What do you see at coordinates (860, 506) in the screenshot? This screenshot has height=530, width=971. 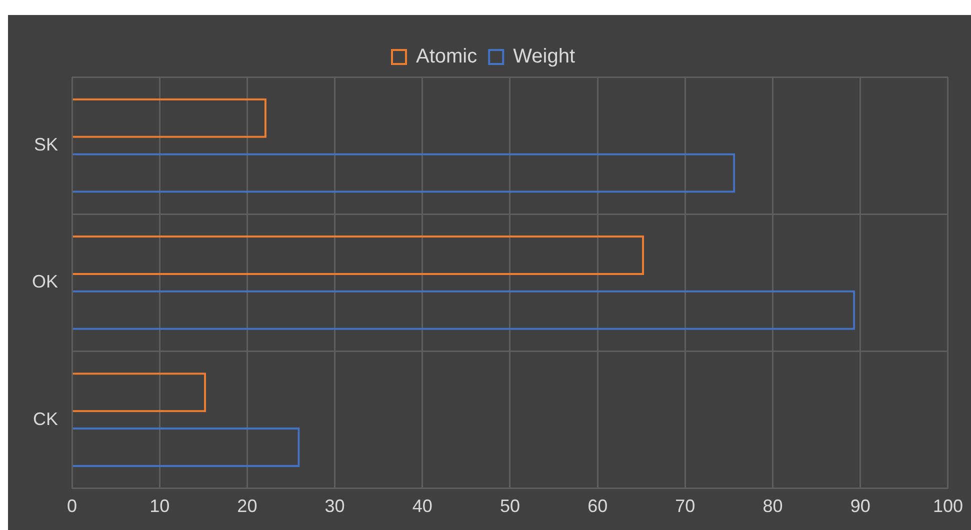 I see `x-tick-label: 90` at bounding box center [860, 506].